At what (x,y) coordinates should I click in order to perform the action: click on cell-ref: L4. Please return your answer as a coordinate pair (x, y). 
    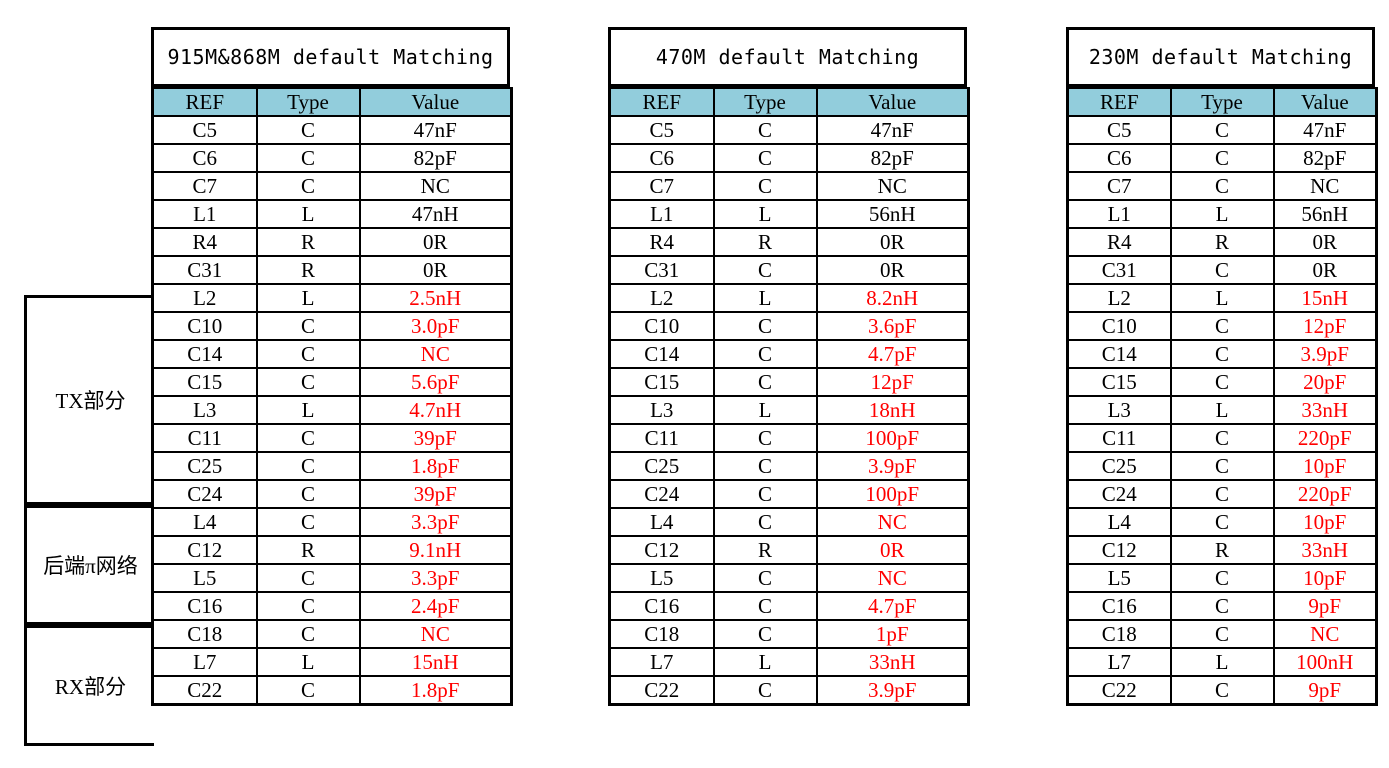
    Looking at the image, I should click on (204, 522).